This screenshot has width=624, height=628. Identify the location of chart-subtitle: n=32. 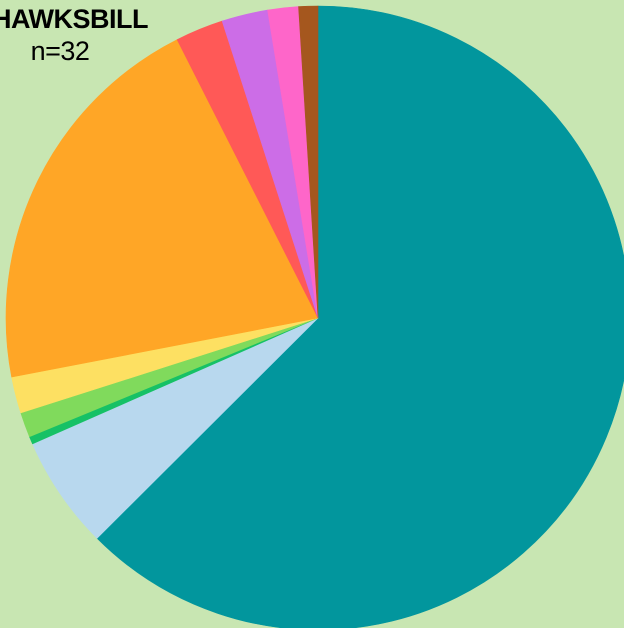
(75, 51).